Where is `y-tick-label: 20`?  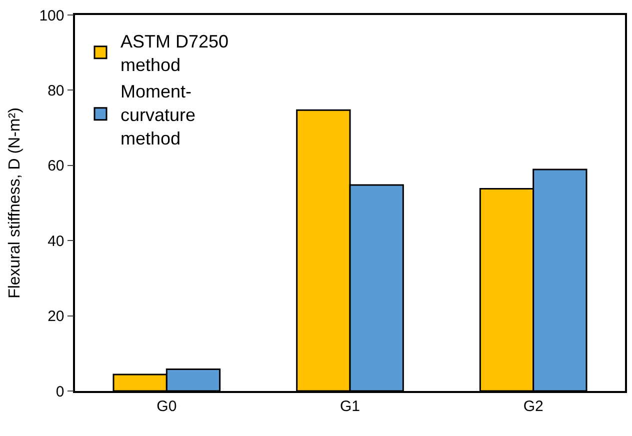 y-tick-label: 20 is located at coordinates (56, 317).